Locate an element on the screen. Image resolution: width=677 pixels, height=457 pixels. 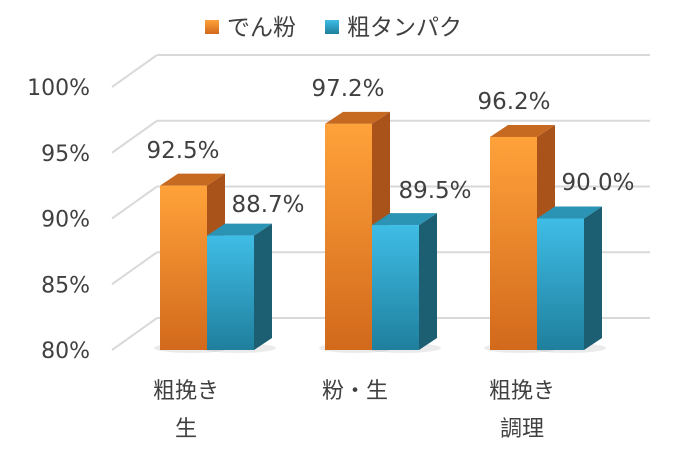
y-tick-label: 90% is located at coordinates (65, 220).